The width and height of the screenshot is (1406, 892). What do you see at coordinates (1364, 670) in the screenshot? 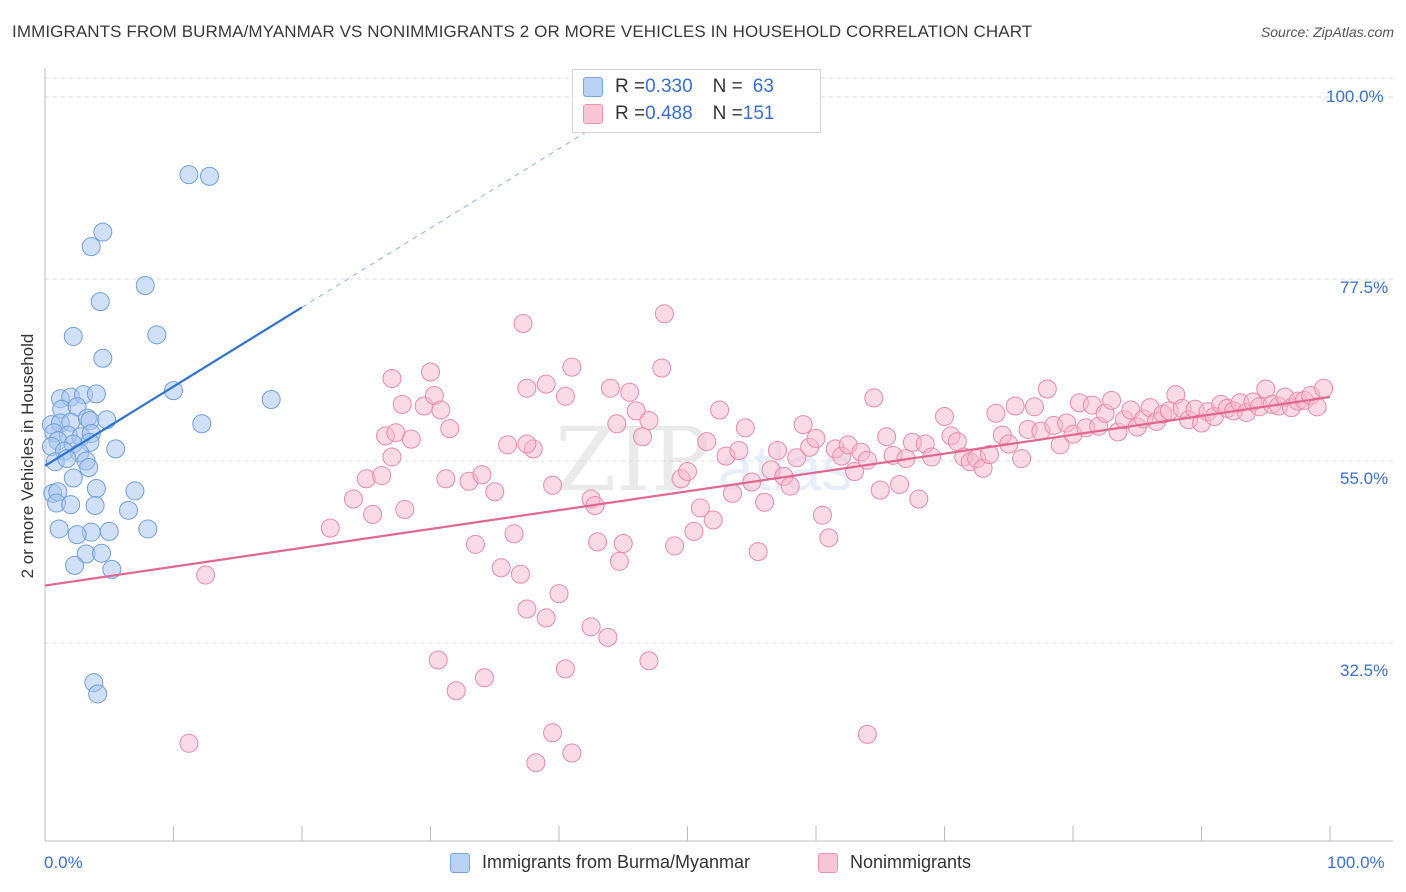
I see `y-tick-label-32-5: 32.5%` at bounding box center [1364, 670].